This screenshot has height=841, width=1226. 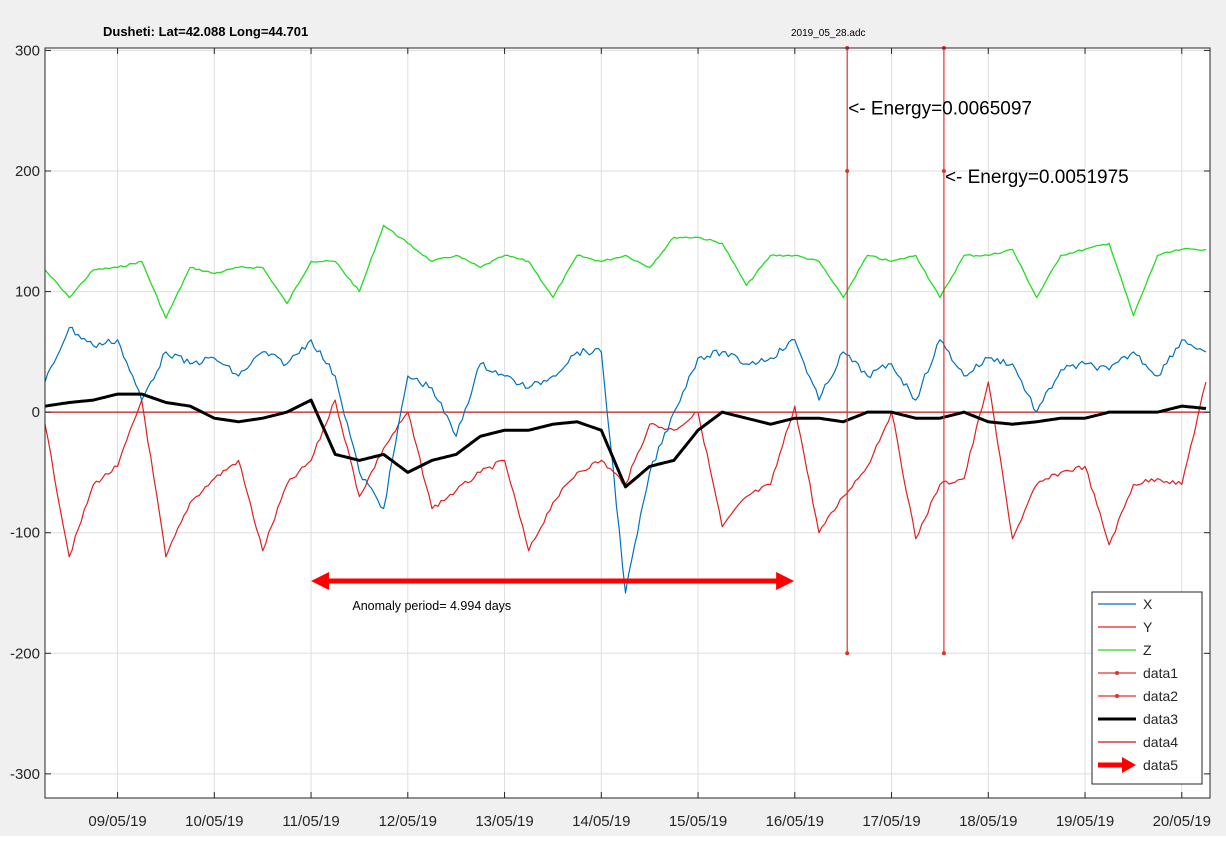 What do you see at coordinates (205, 31) in the screenshot?
I see `chart-title: Dusheti: Lat=42.088 Long=44.701` at bounding box center [205, 31].